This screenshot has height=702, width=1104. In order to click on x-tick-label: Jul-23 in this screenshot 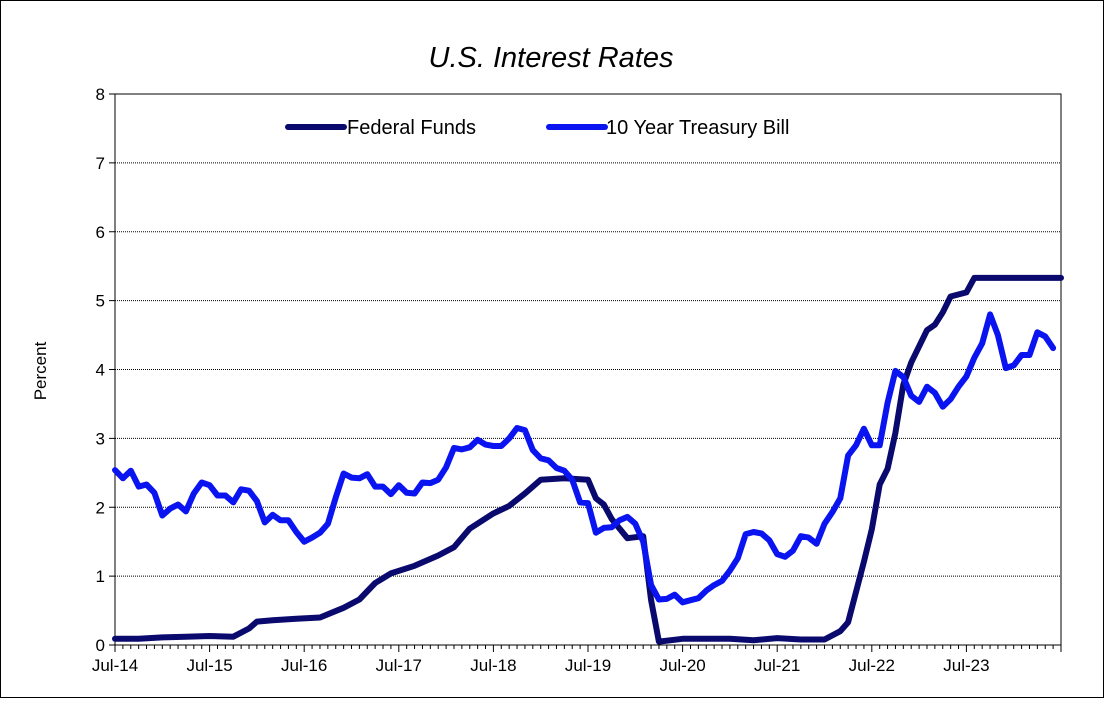, I will do `click(966, 665)`.